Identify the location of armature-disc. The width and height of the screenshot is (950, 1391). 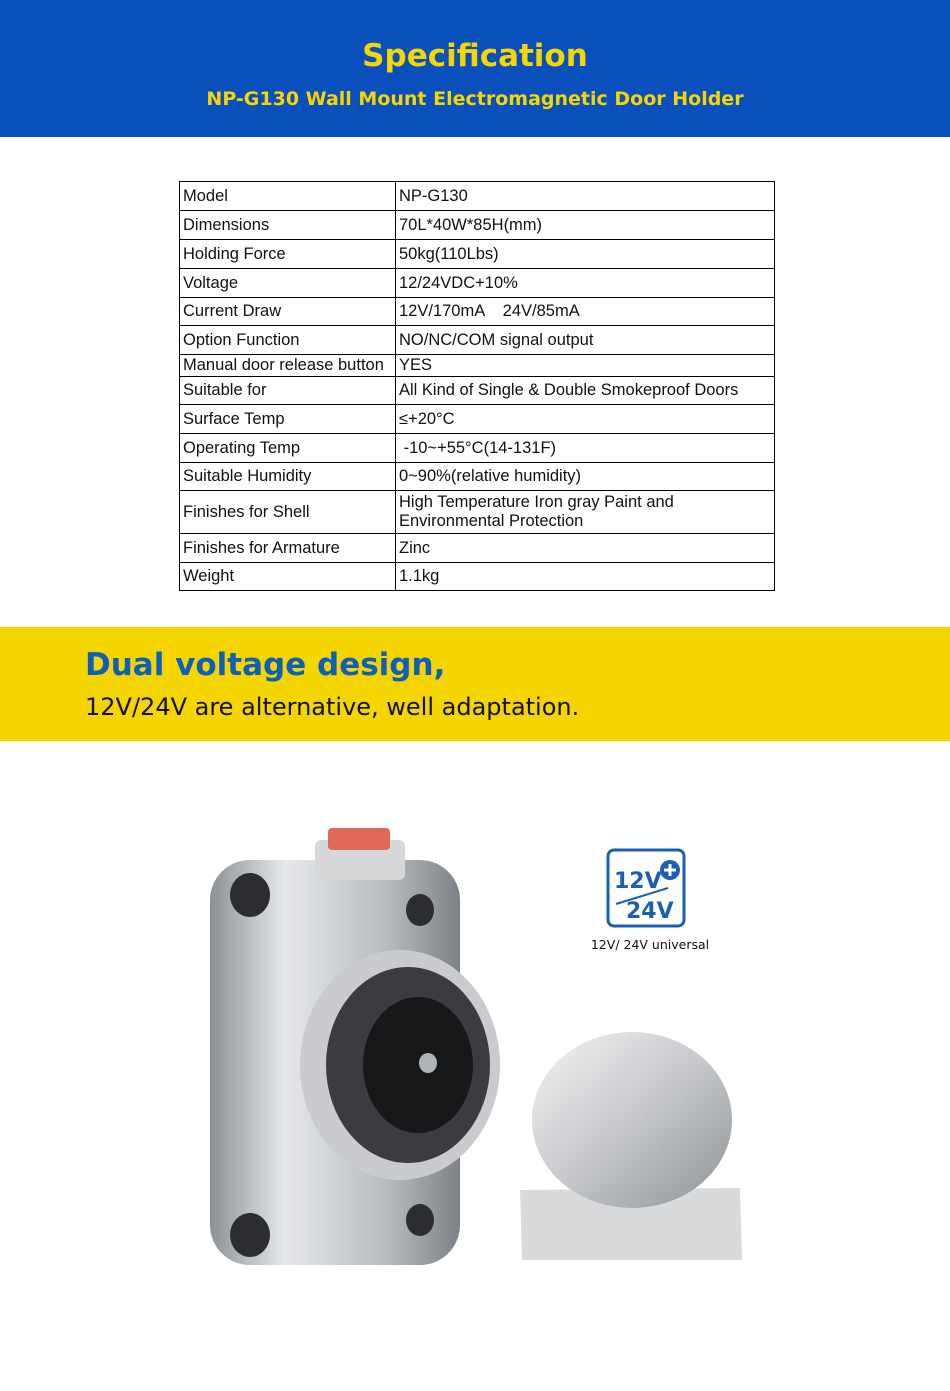
(632, 1120).